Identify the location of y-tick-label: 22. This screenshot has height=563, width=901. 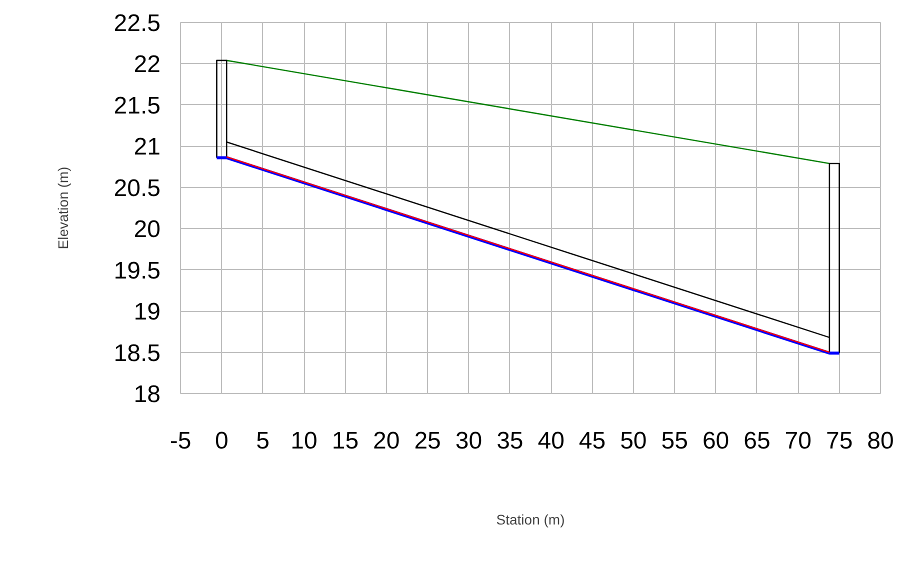
(147, 64).